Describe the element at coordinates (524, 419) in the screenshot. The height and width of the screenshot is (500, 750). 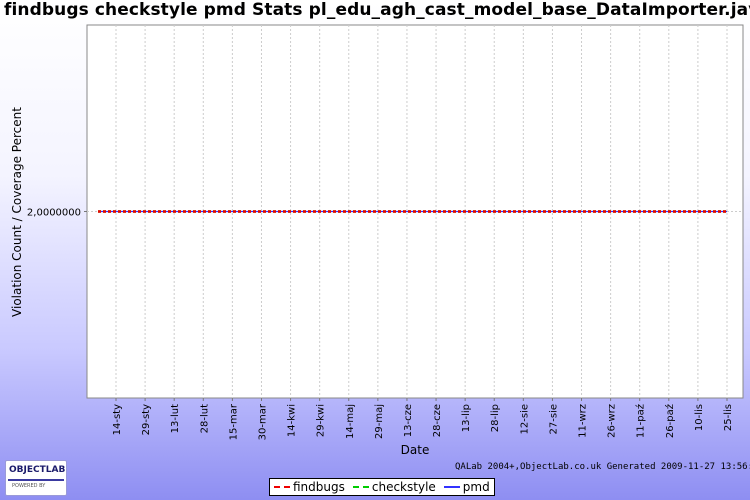
I see `x-tick-label: 12-sie` at that location.